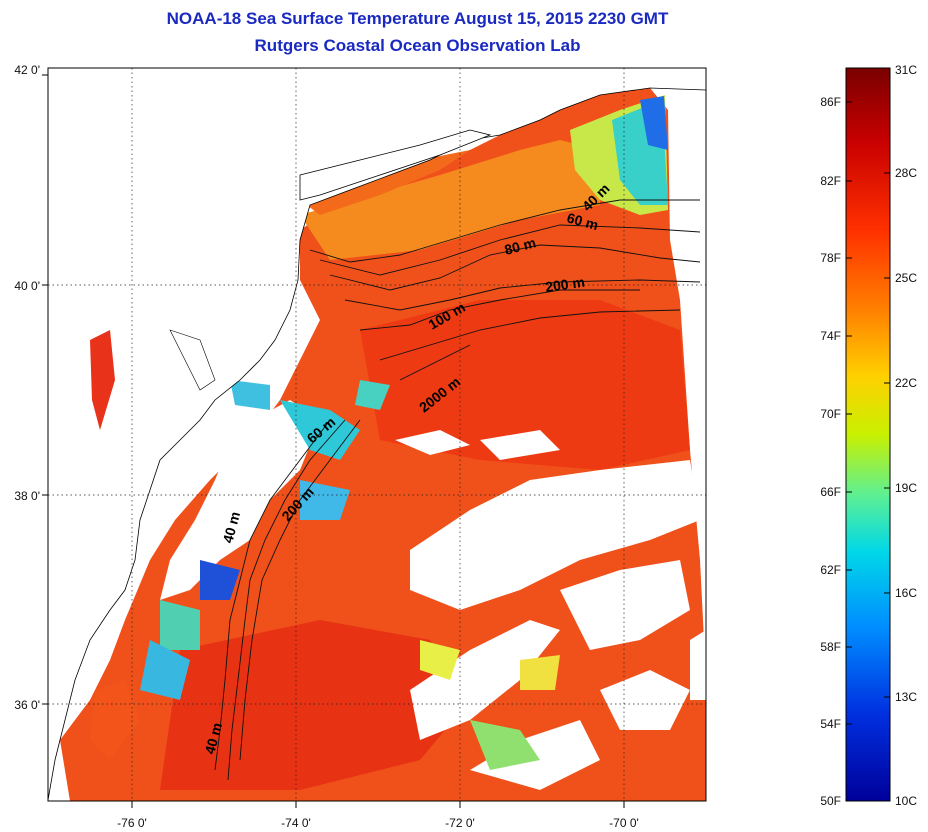 Image resolution: width=928 pixels, height=832 pixels. I want to click on colorbar-c-label: 28C, so click(906, 173).